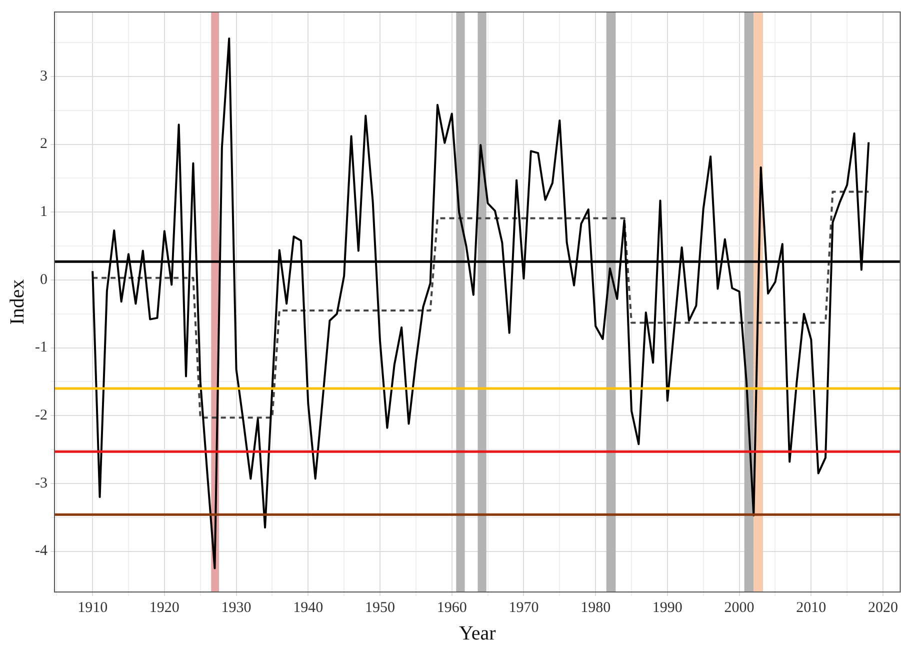 The image size is (901, 648). What do you see at coordinates (739, 608) in the screenshot?
I see `x-tick-label: 2000` at bounding box center [739, 608].